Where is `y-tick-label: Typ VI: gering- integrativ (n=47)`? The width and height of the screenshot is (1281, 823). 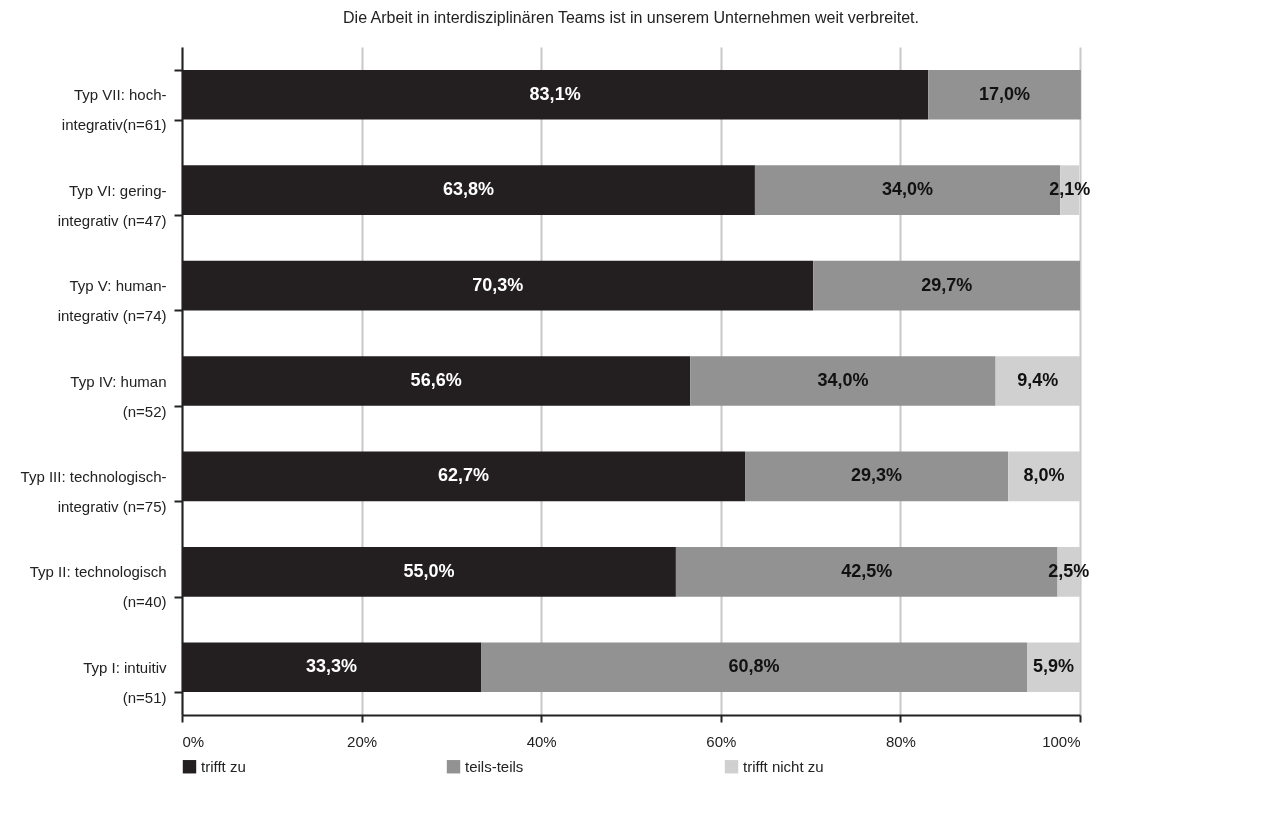
y-tick-label: Typ VI: gering- integrativ (n=47) is located at coordinates (112, 205).